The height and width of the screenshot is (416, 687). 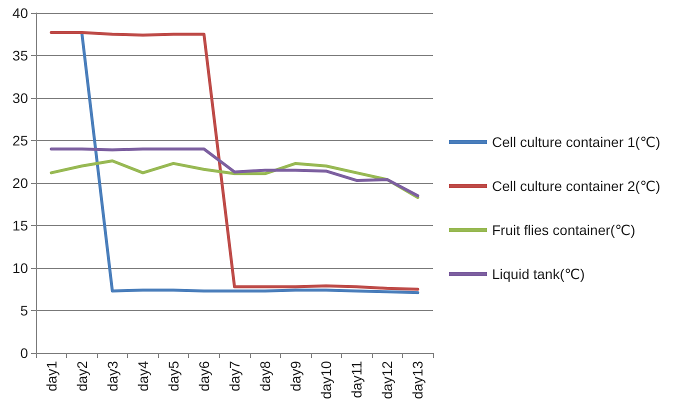 What do you see at coordinates (564, 230) in the screenshot?
I see `legend-label: Fruit flies container(℃)` at bounding box center [564, 230].